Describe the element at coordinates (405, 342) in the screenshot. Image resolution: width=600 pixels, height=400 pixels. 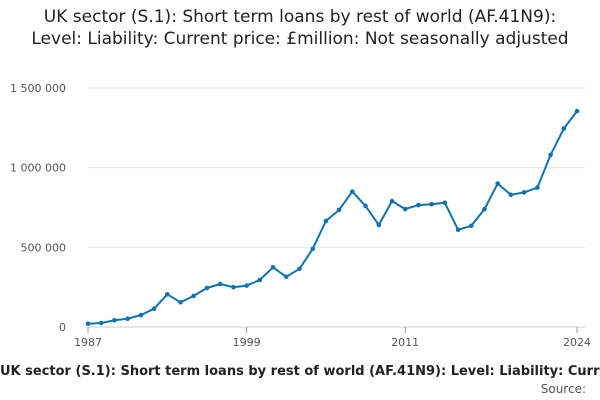
I see `x-tick-label: 2011` at that location.